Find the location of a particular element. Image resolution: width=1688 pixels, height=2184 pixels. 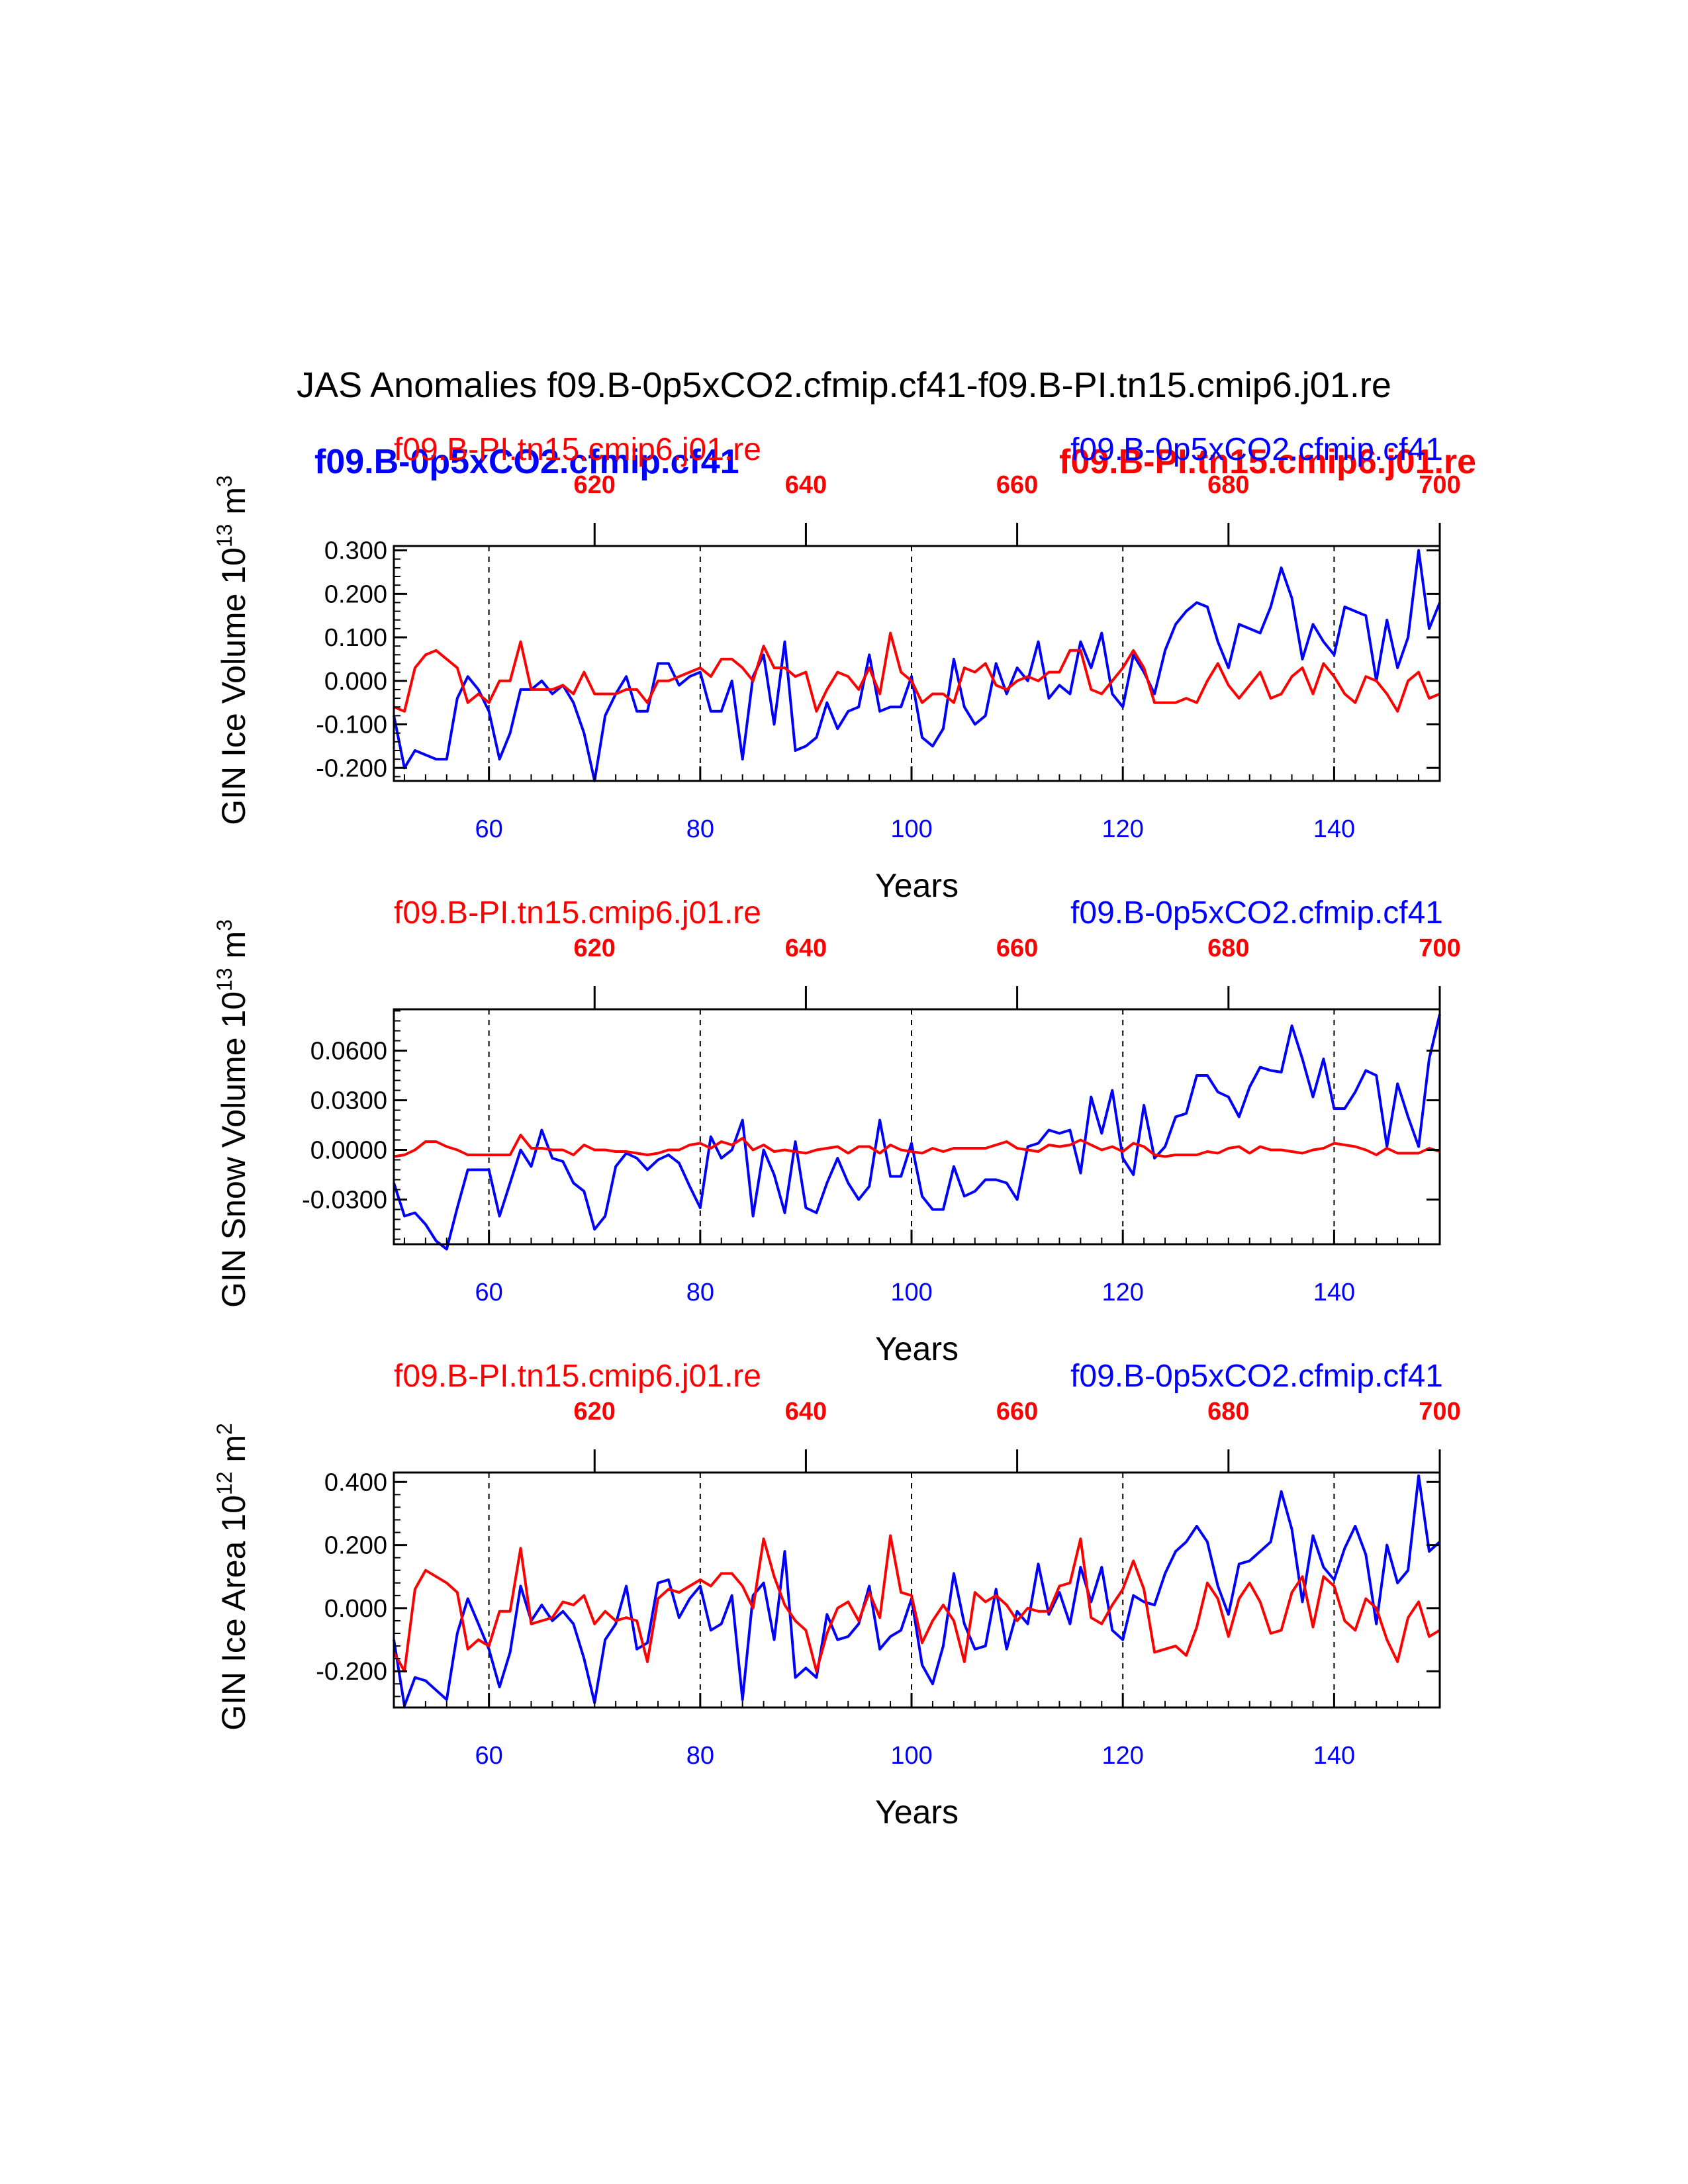

legend-blue-case: f09.B-0p5xCO2.cfmip.cf41 is located at coordinates (526, 462).